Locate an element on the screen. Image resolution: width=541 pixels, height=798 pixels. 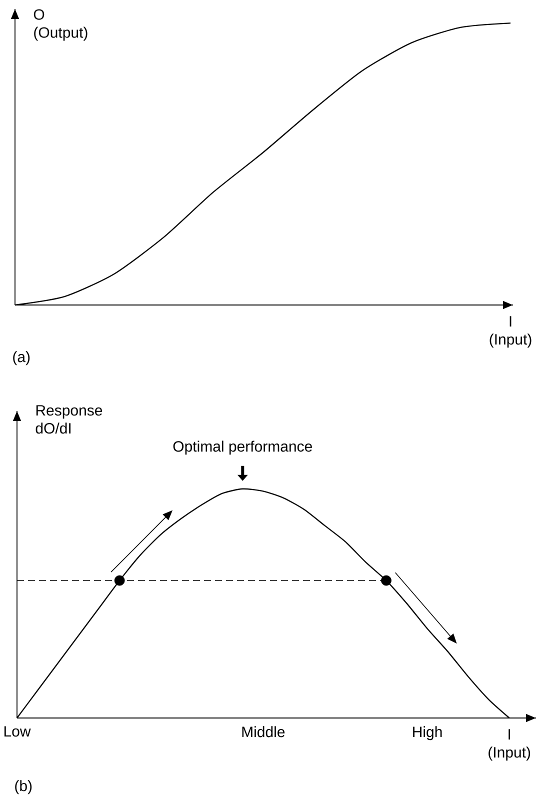
text: (a) is located at coordinates (21, 358).